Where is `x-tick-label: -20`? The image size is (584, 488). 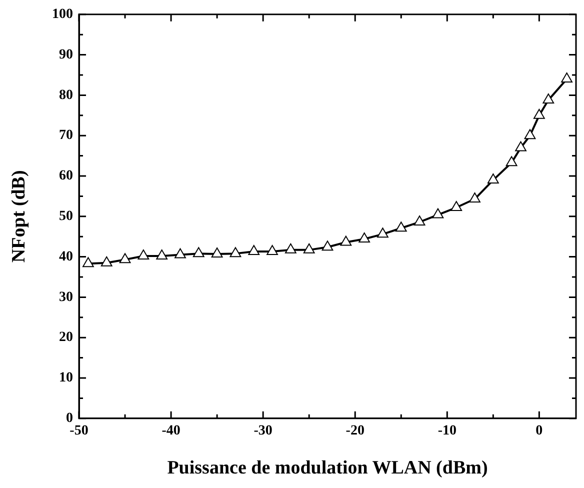
x-tick-label: -20 is located at coordinates (355, 430).